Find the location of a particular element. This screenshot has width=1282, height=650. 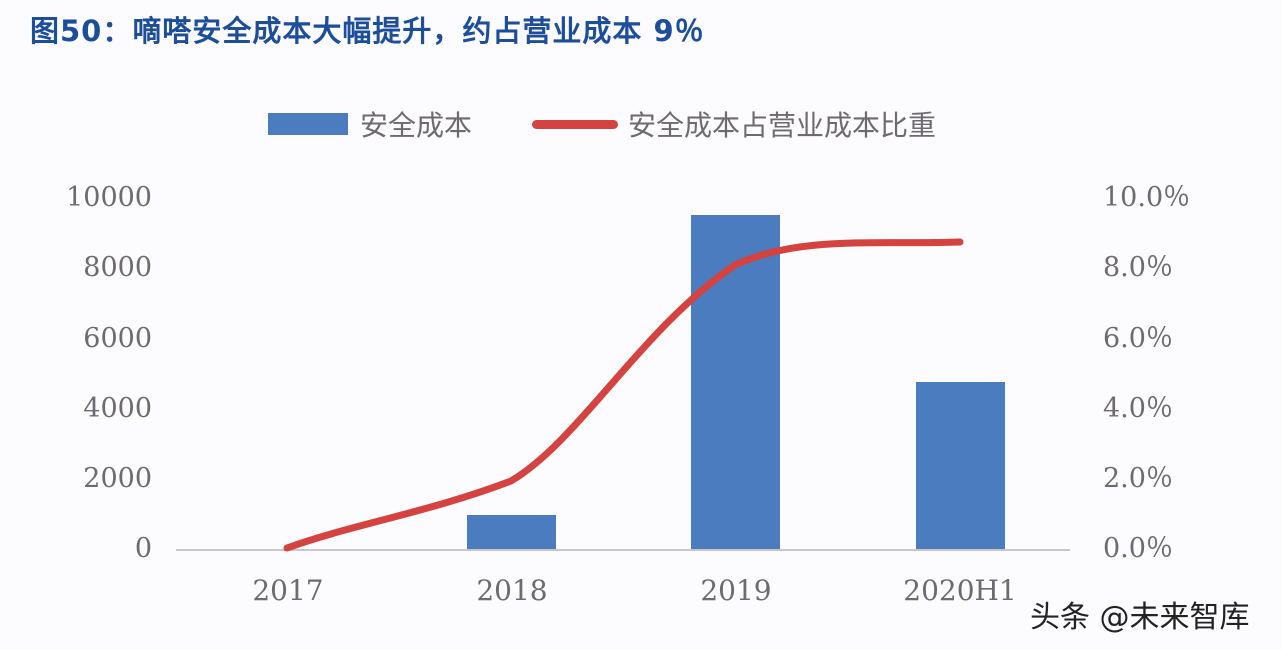

y-right-tick: 10.0％ is located at coordinates (1147, 197).